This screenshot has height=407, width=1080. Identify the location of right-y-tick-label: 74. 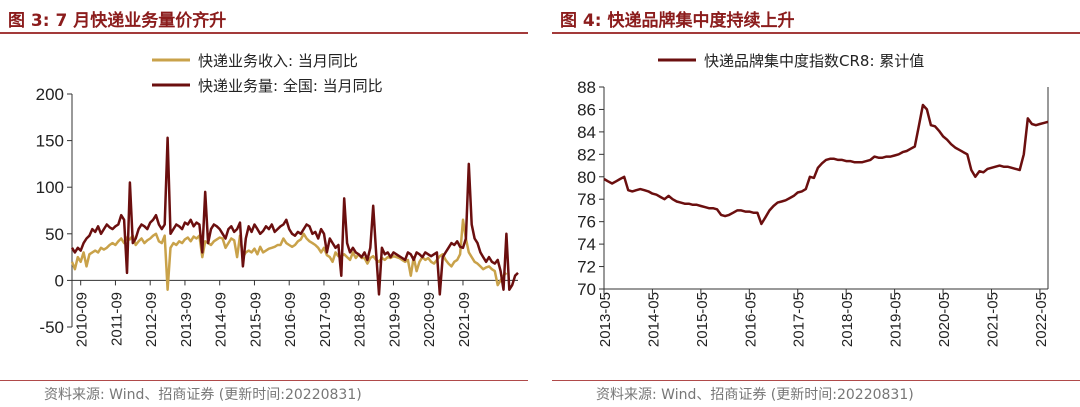
(586, 244).